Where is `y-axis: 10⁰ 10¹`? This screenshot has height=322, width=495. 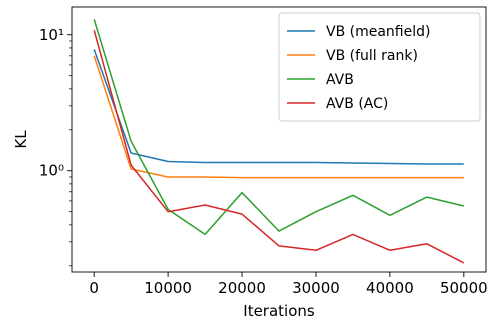
y-axis: 10⁰ 10¹ is located at coordinates (55, 146).